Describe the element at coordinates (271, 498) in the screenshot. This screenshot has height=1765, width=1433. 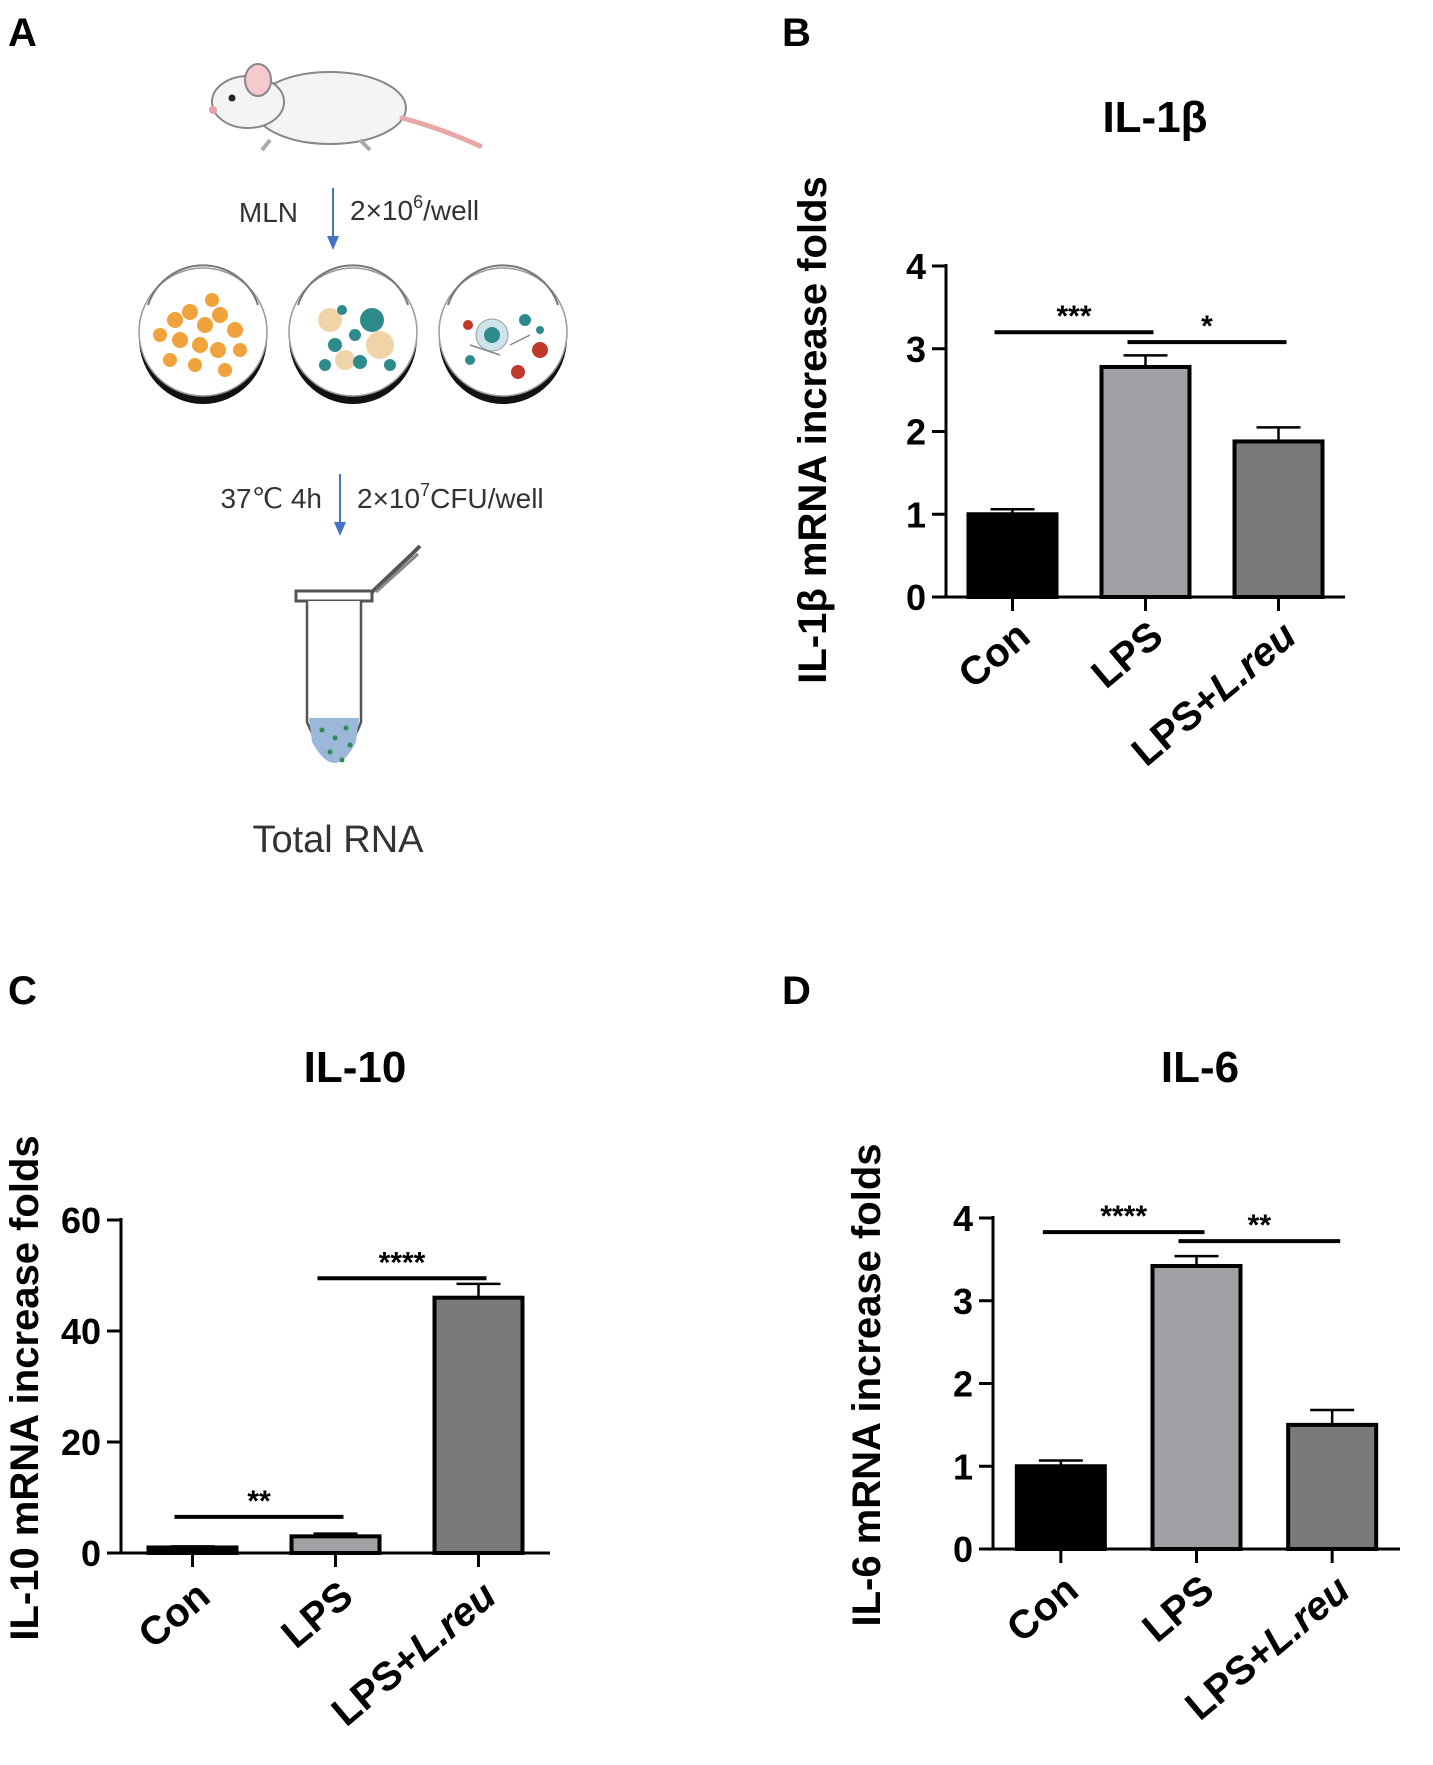
I see `step2-left-label: 37℃ 4h` at that location.